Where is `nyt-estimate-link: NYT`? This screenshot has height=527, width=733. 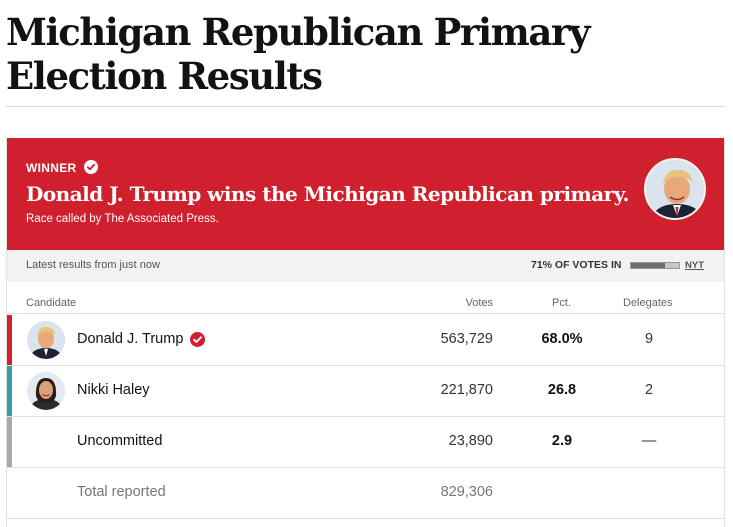
nyt-estimate-link: NYT is located at coordinates (694, 265).